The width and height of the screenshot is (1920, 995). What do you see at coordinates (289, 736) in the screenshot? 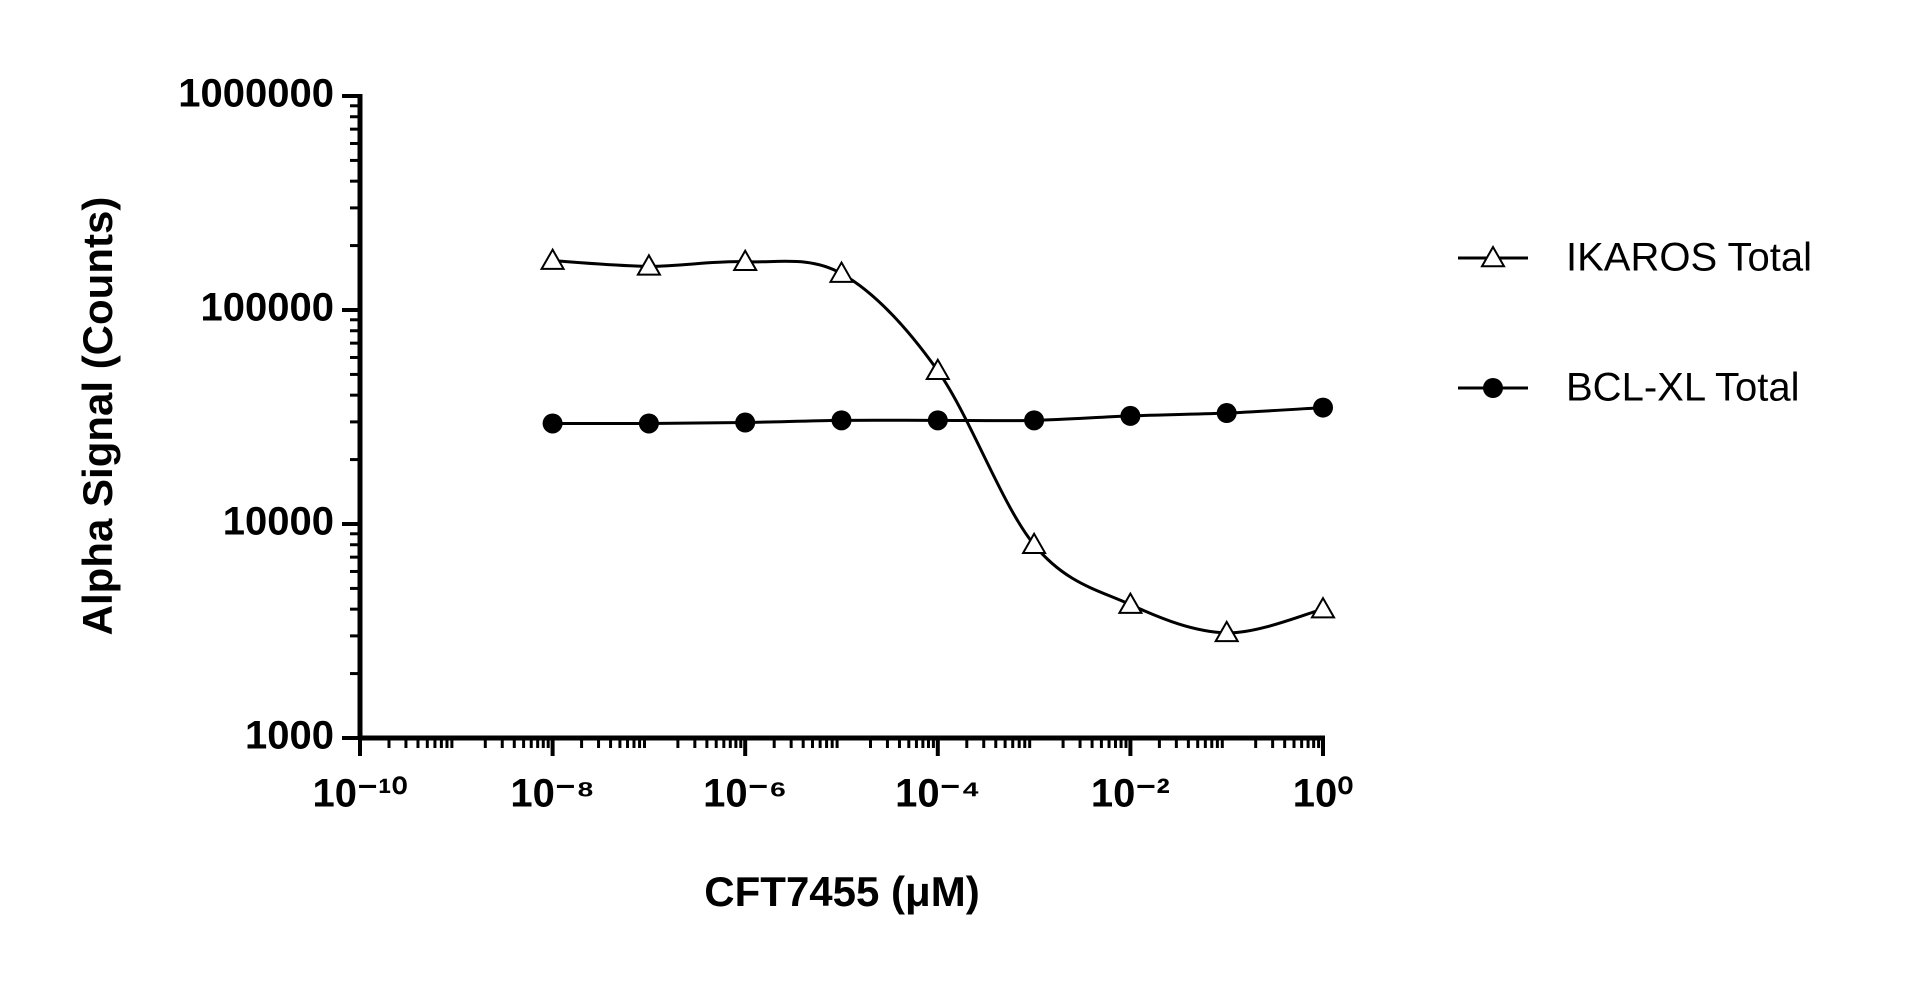
I see `y-tick-label: 1000` at bounding box center [289, 736].